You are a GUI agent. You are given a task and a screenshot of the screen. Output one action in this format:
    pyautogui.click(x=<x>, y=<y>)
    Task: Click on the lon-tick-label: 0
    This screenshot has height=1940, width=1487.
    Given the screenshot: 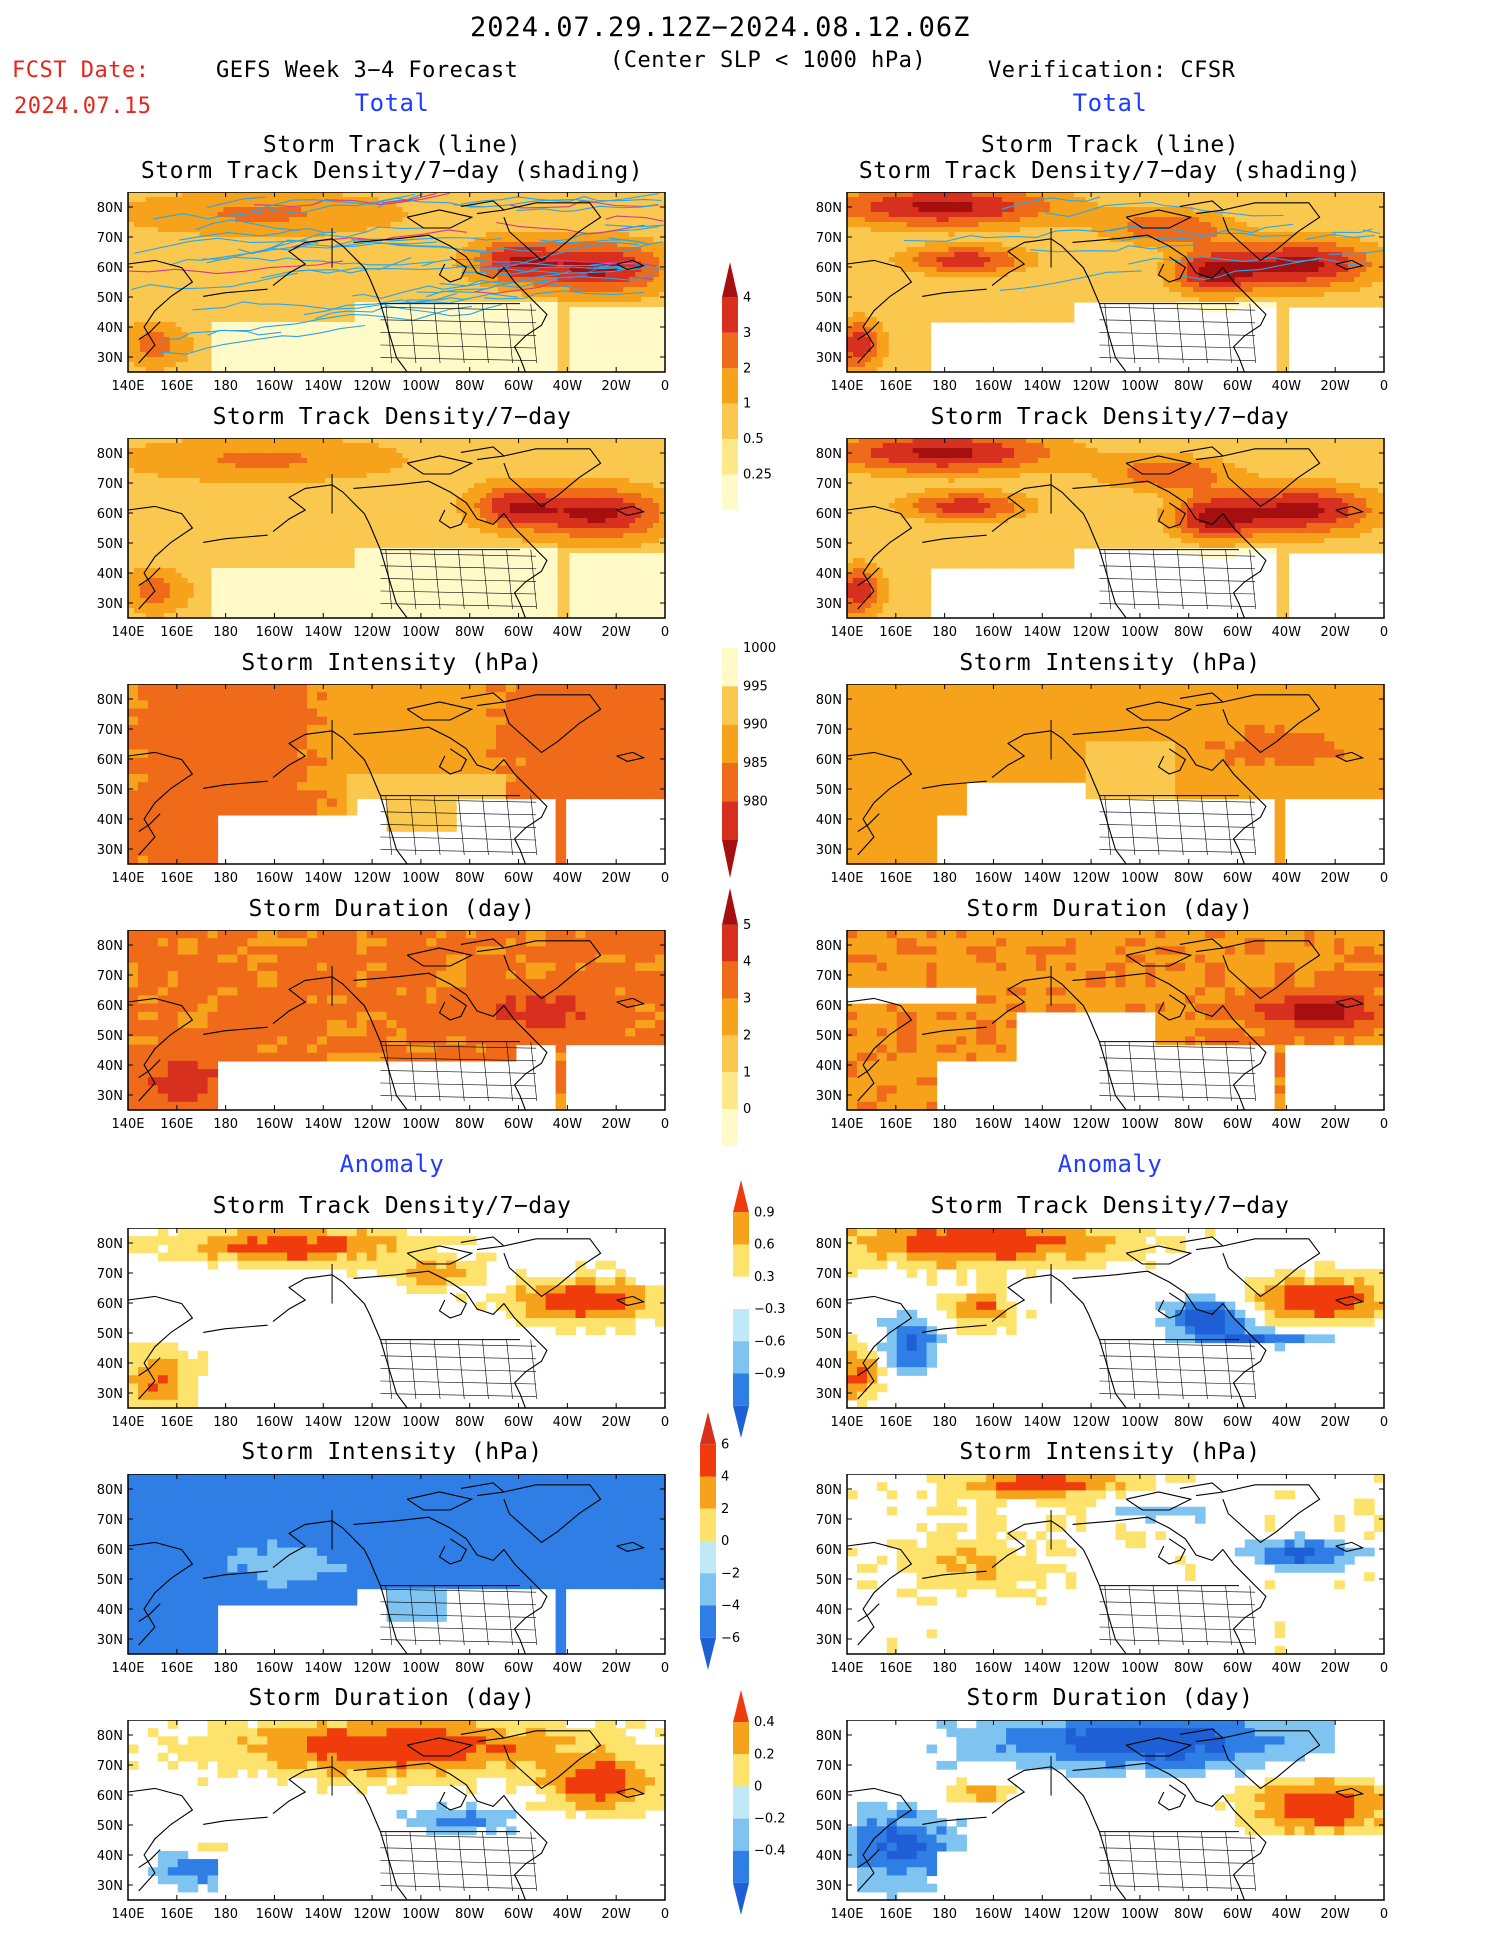 What is the action you would take?
    pyautogui.click(x=665, y=386)
    